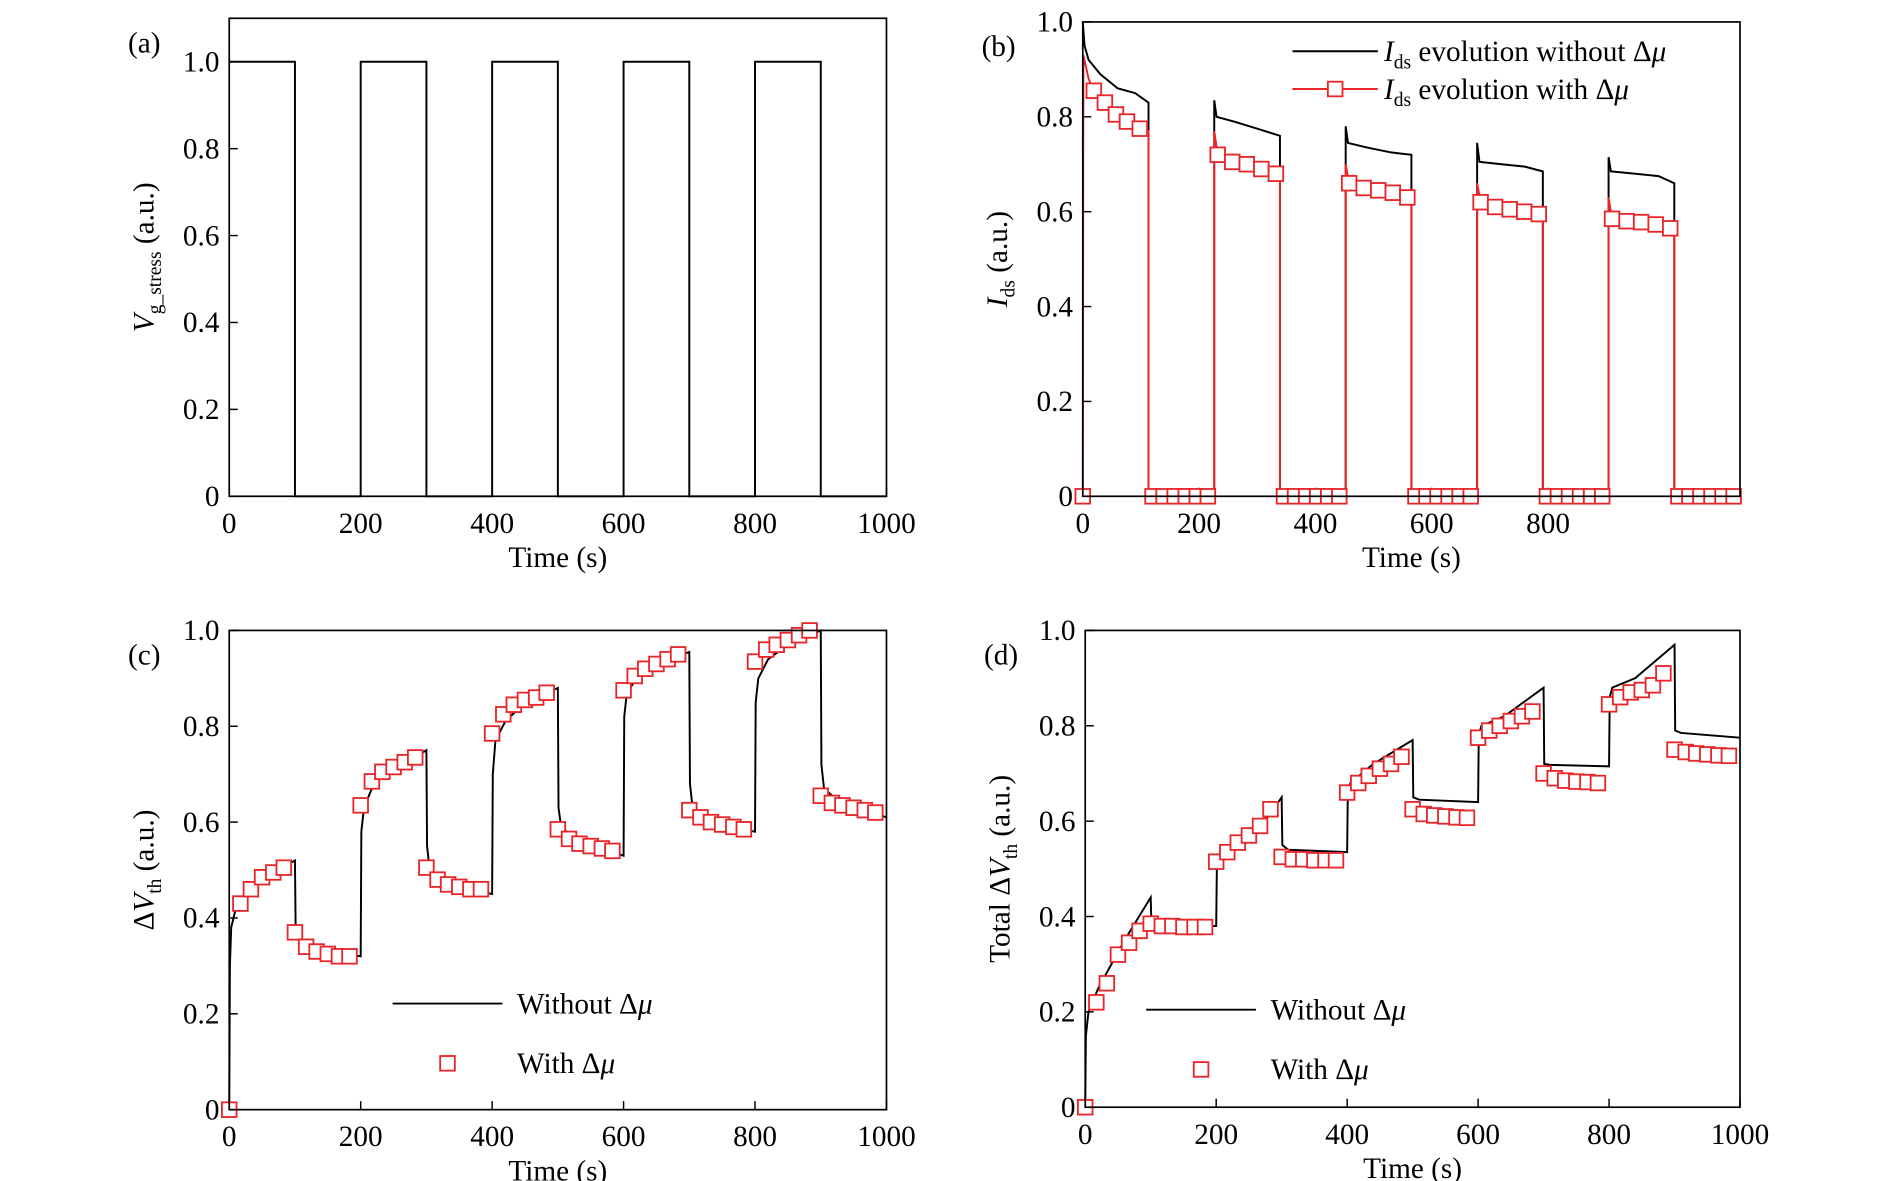 The image size is (1890, 1181). Describe the element at coordinates (147, 257) in the screenshot. I see `y-axis-label: Vg_stress (a.u.)` at that location.